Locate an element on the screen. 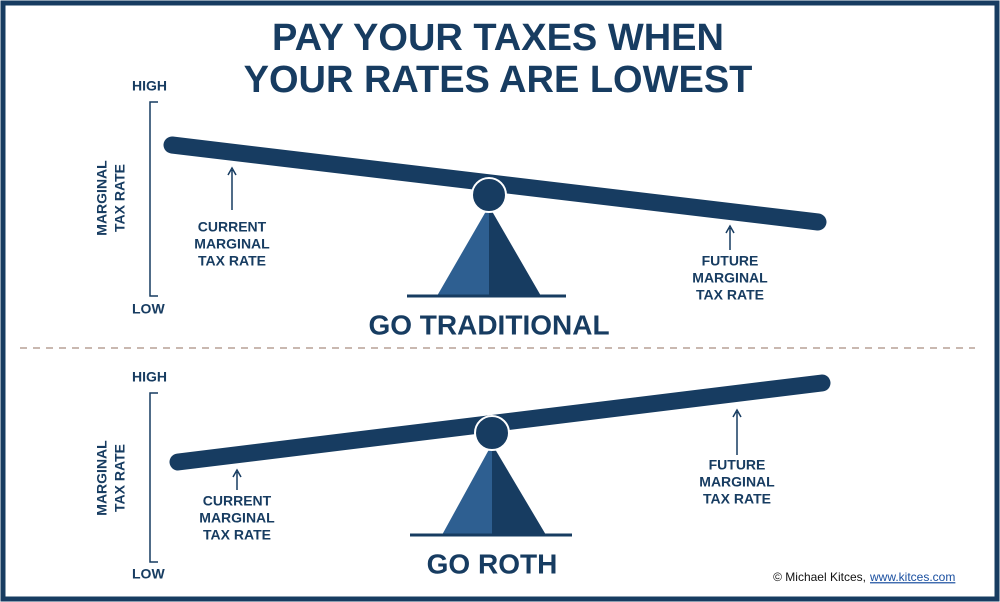 The width and height of the screenshot is (1000, 602). credit: © Michael Kitces, is located at coordinates (819, 577).